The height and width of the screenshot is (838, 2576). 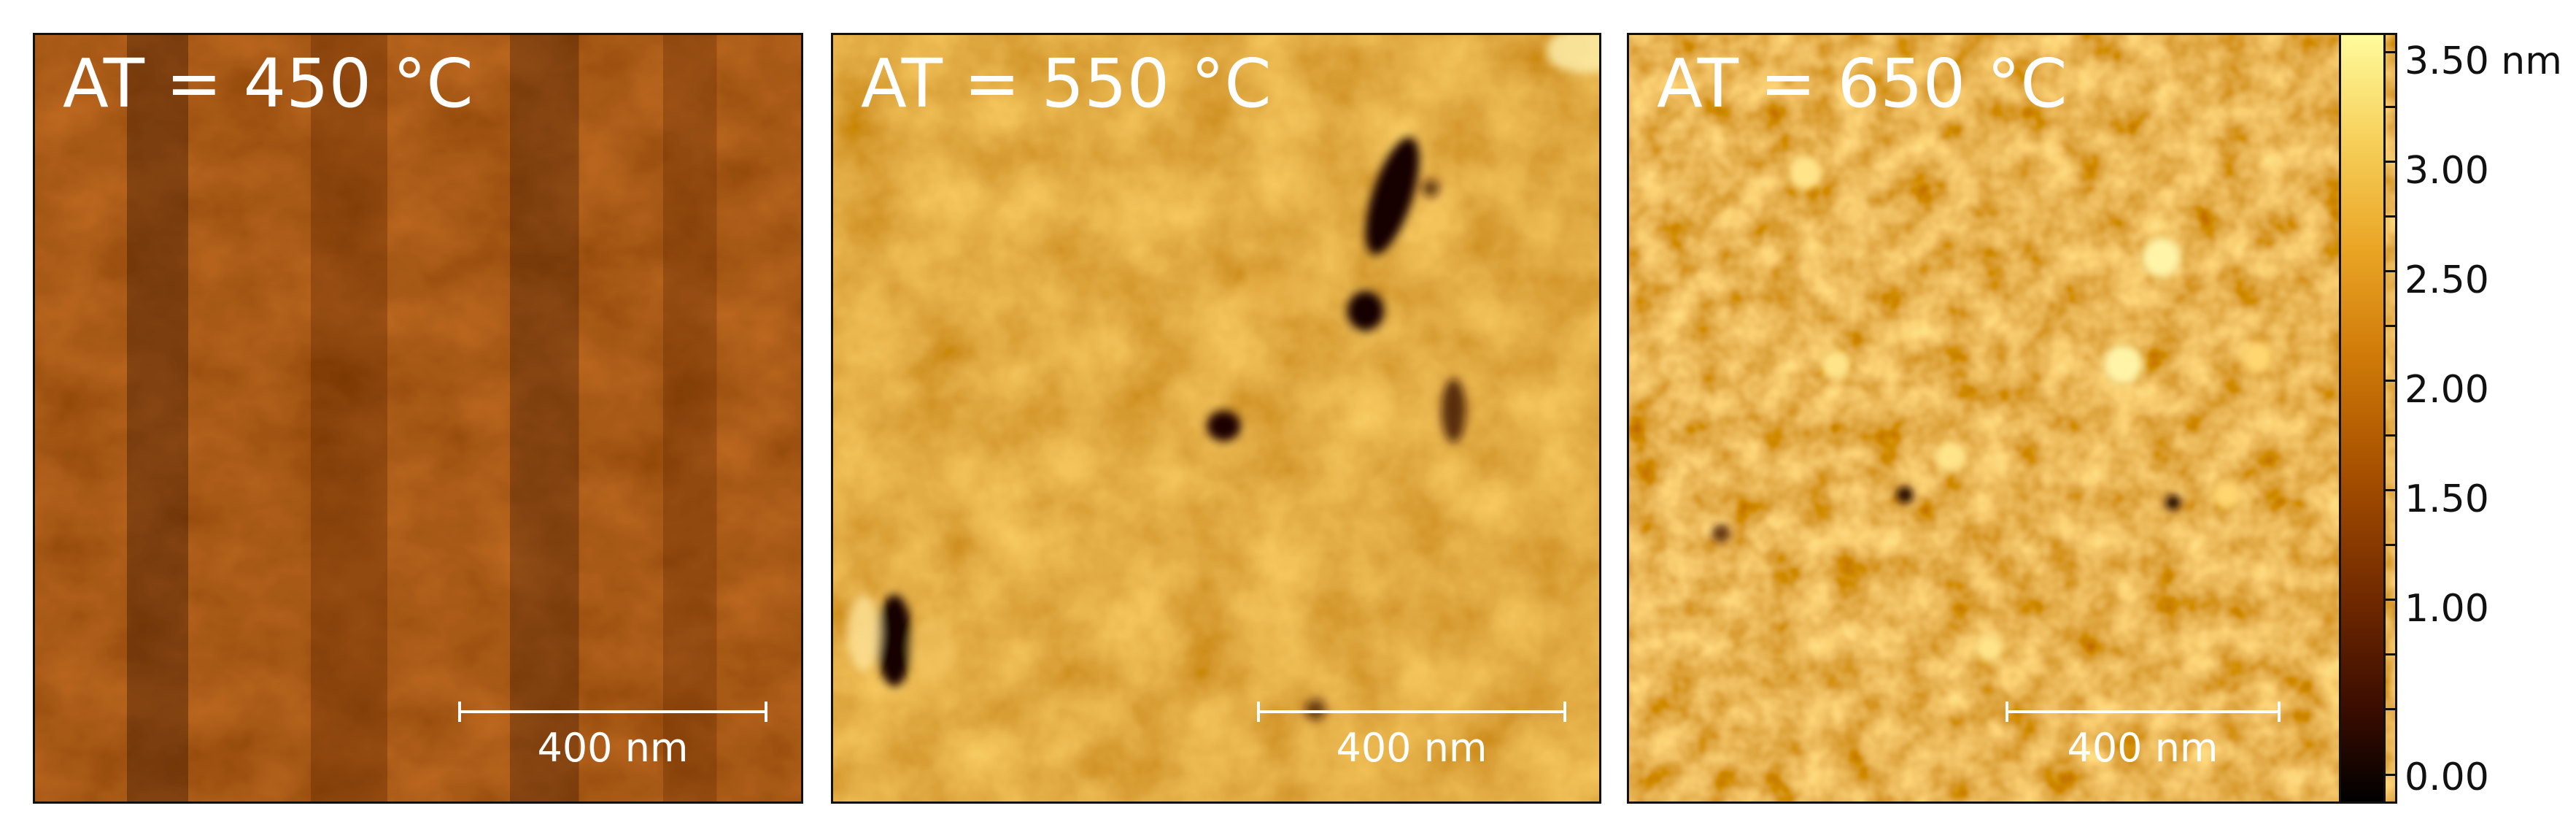 I want to click on height-colorbar, so click(x=2362, y=418).